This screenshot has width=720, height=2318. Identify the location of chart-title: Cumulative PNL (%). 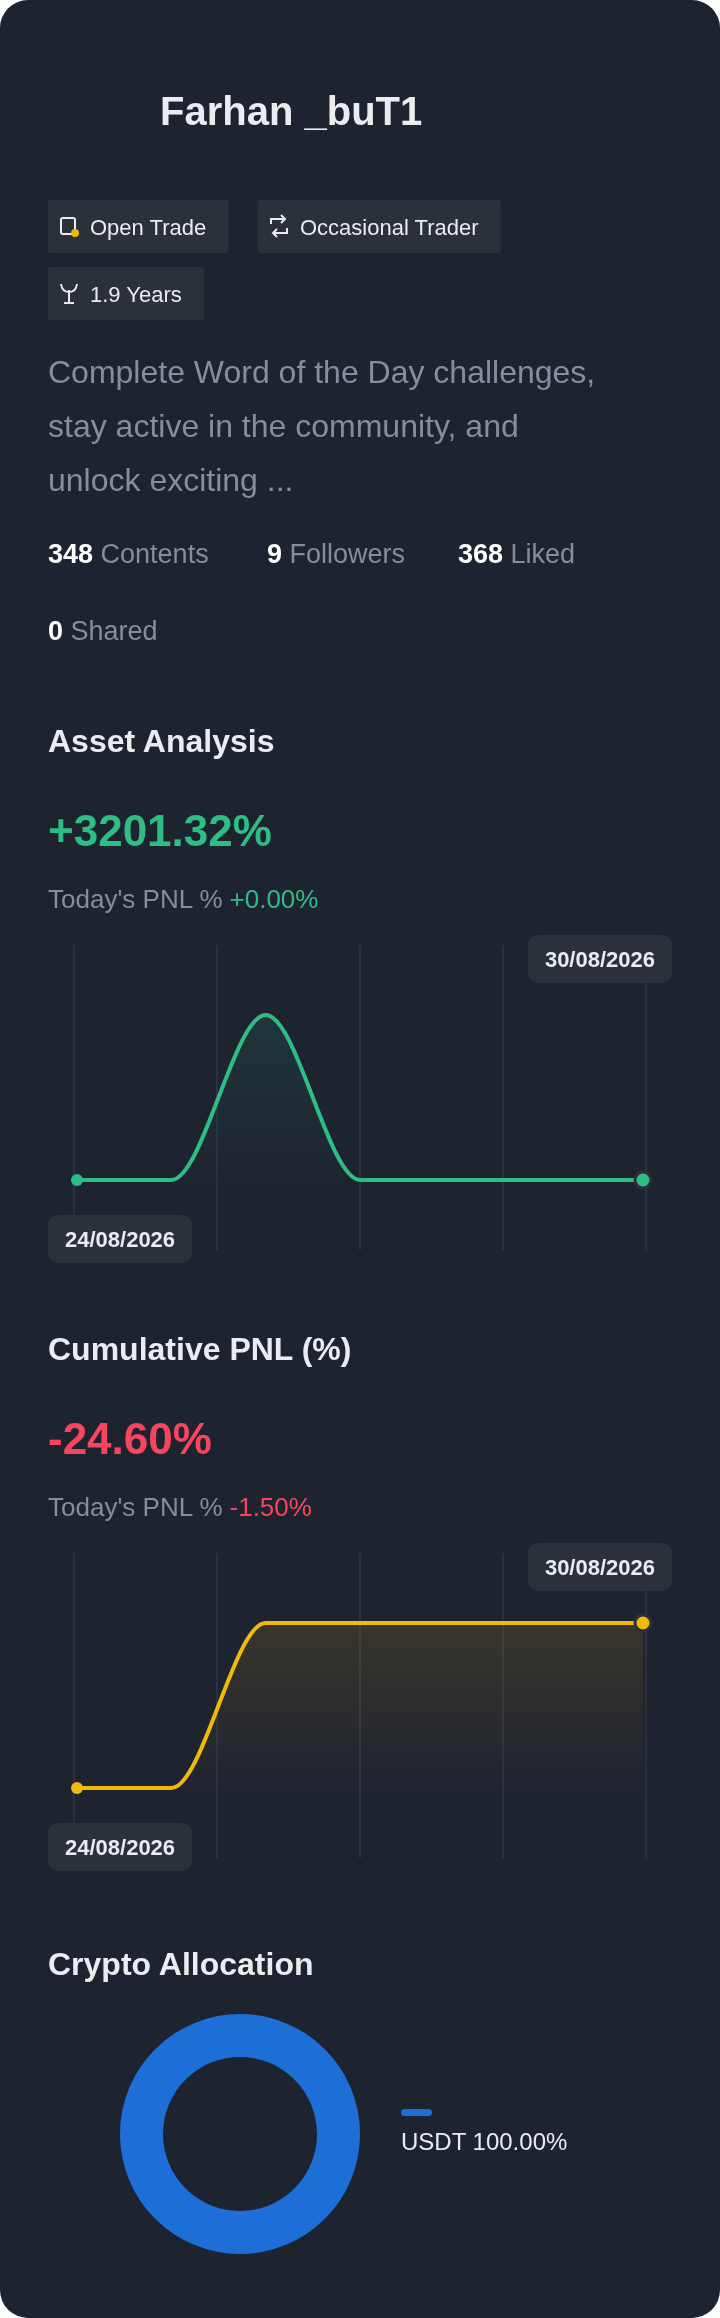
(200, 1349).